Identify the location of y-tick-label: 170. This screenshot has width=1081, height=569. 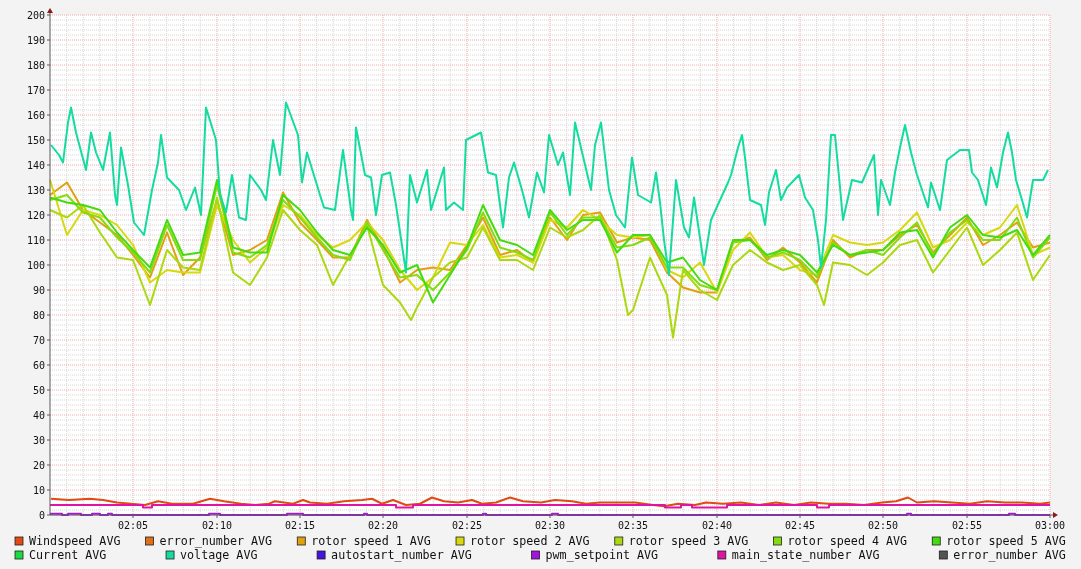
(35, 90).